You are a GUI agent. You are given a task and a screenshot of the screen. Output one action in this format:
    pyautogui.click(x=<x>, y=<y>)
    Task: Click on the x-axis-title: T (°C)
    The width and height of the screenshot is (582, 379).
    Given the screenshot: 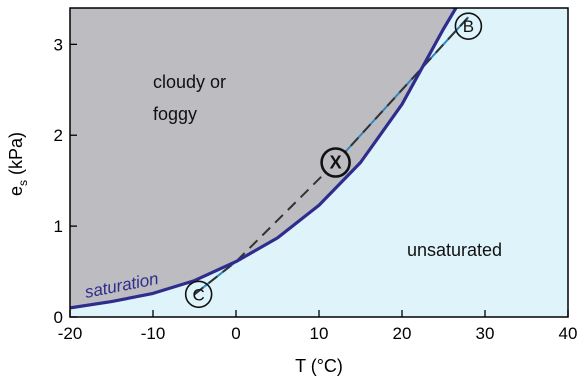 What is the action you would take?
    pyautogui.click(x=319, y=366)
    